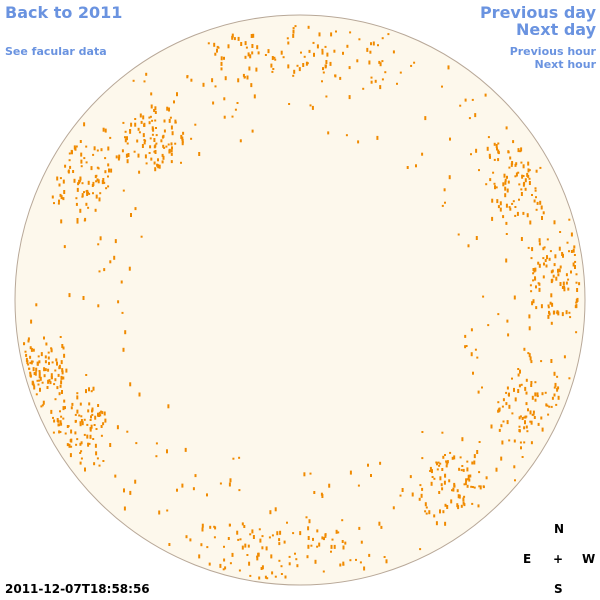 The width and height of the screenshot is (600, 600). What do you see at coordinates (56, 51) in the screenshot?
I see `facular-link: See facular data` at bounding box center [56, 51].